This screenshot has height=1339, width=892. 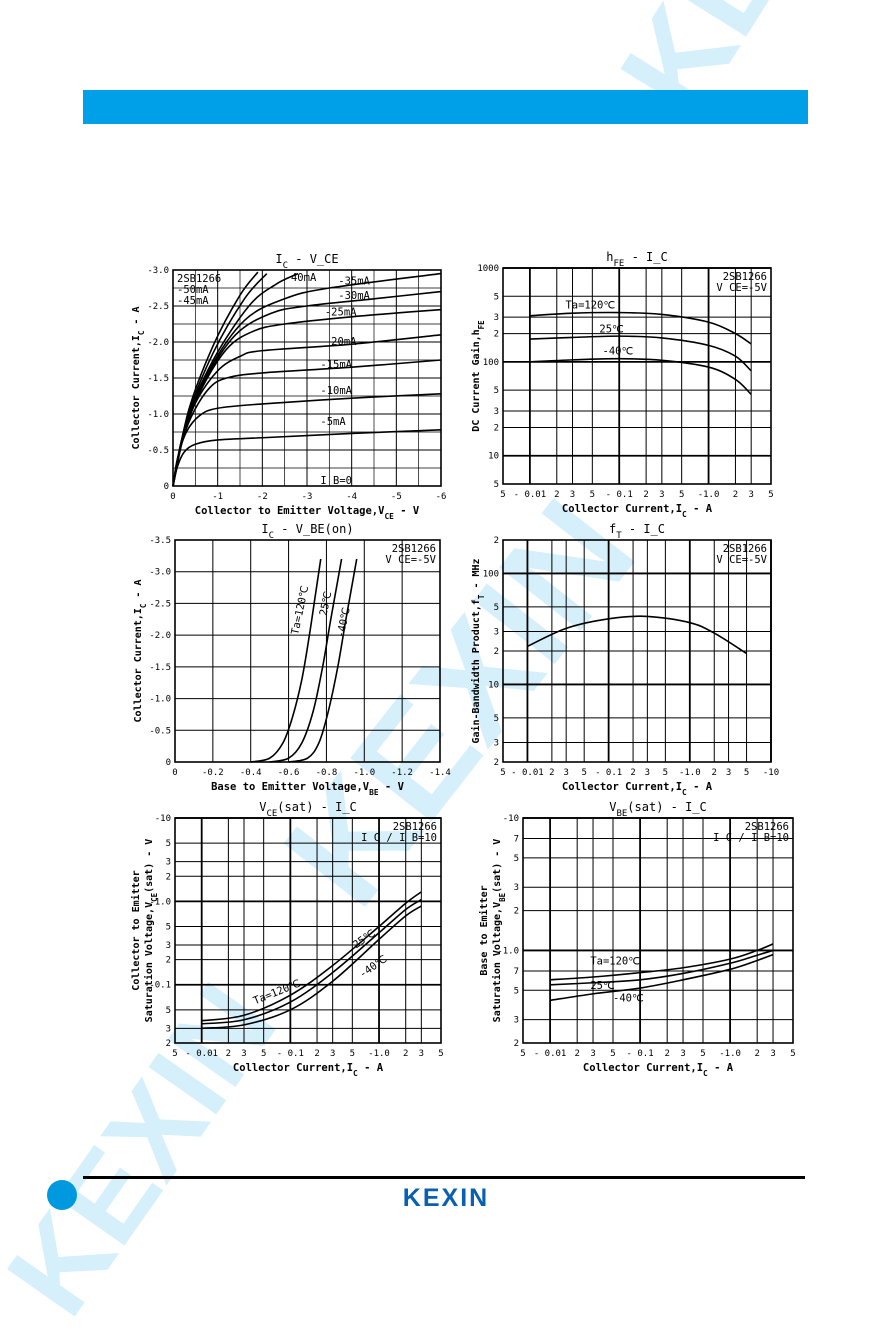 What do you see at coordinates (730, 1054) in the screenshot?
I see `x-tick-label: -1.0` at bounding box center [730, 1054].